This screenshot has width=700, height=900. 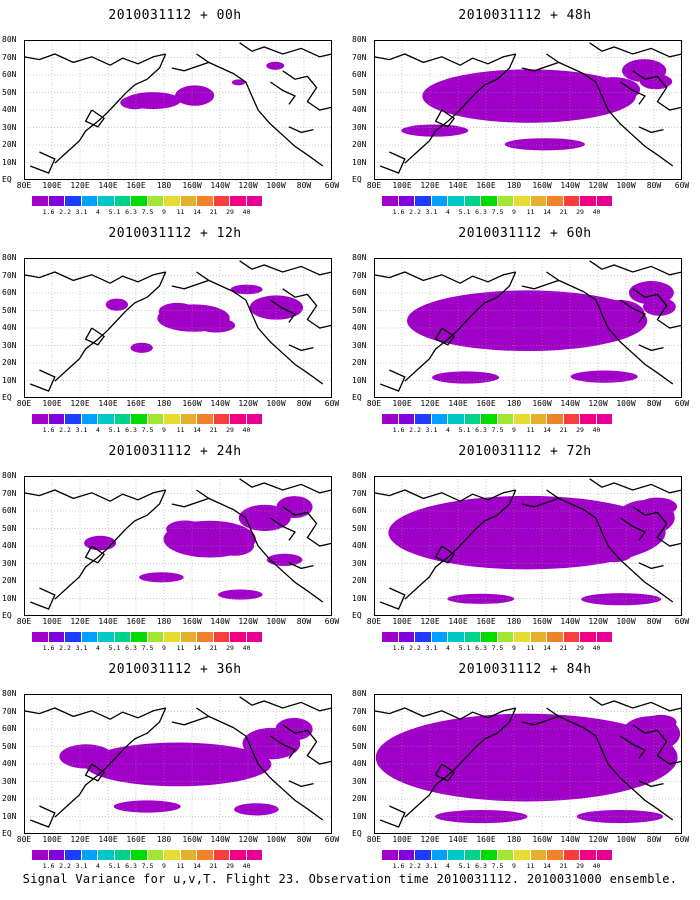 I want to click on lat-tick-label: 20N, so click(x=359, y=798).